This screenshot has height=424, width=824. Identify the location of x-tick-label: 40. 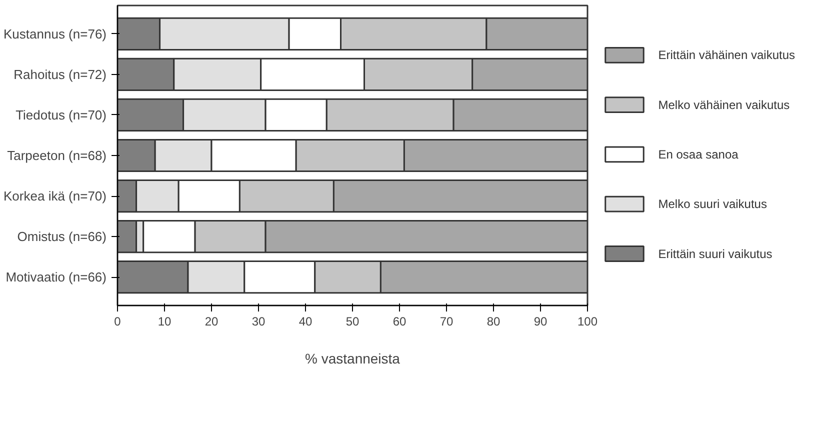
(305, 321).